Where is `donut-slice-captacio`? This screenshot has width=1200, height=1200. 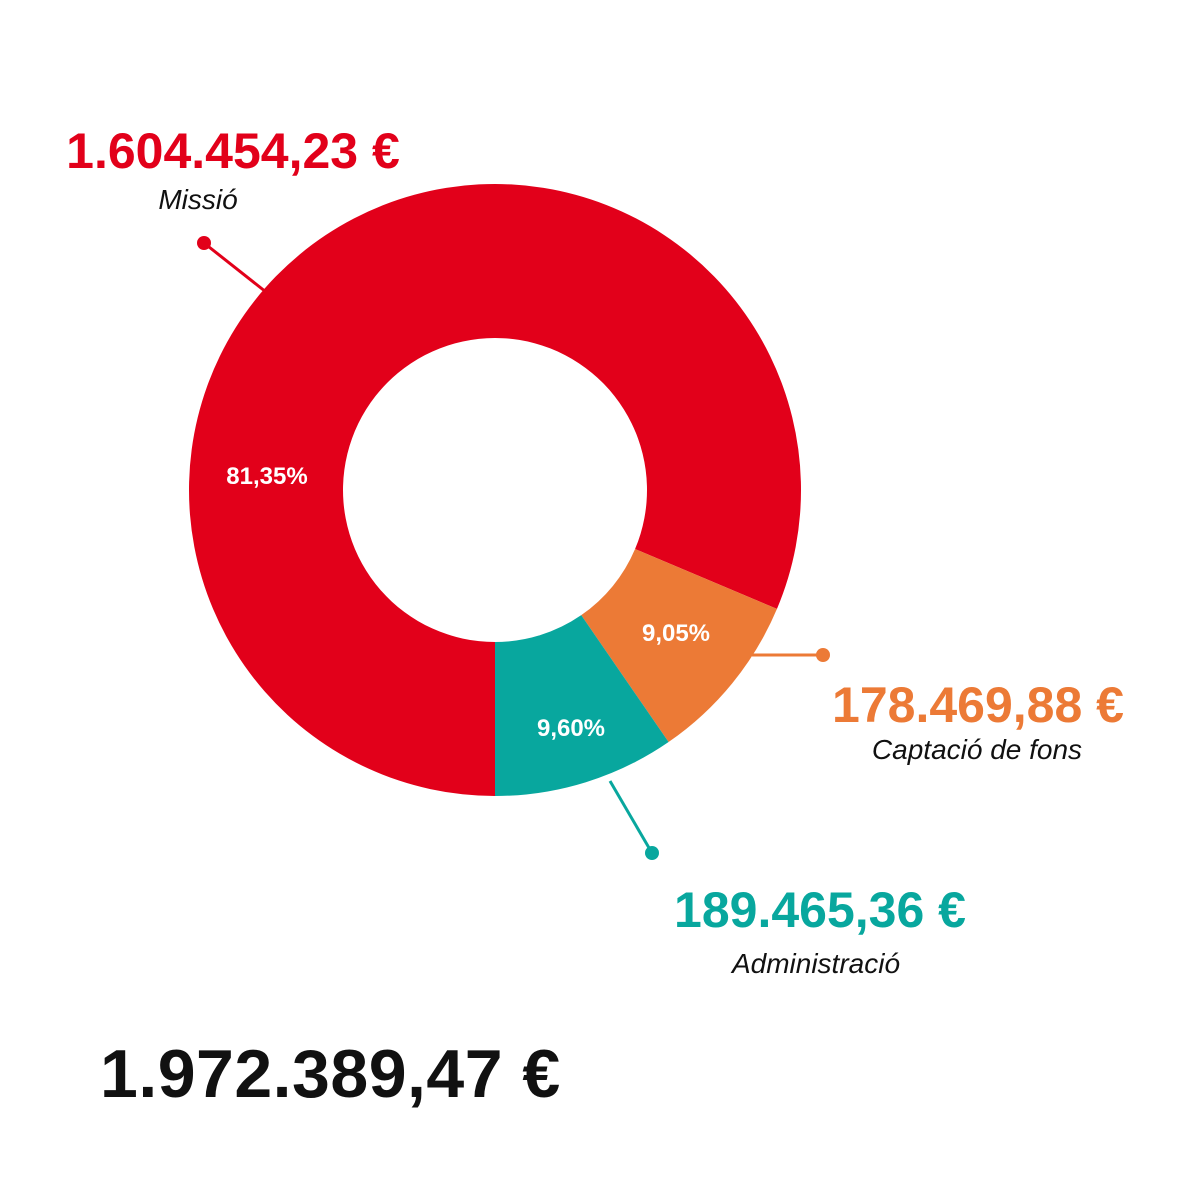
donut-slice-captacio is located at coordinates (679, 646).